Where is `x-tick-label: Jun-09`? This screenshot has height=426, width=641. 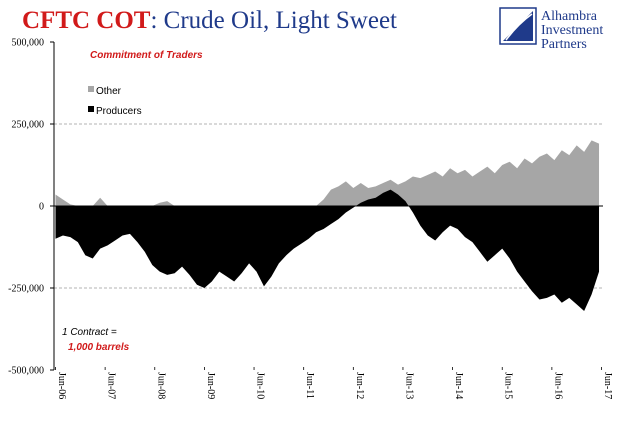
x-tick-label: Jun-09 is located at coordinates (210, 385).